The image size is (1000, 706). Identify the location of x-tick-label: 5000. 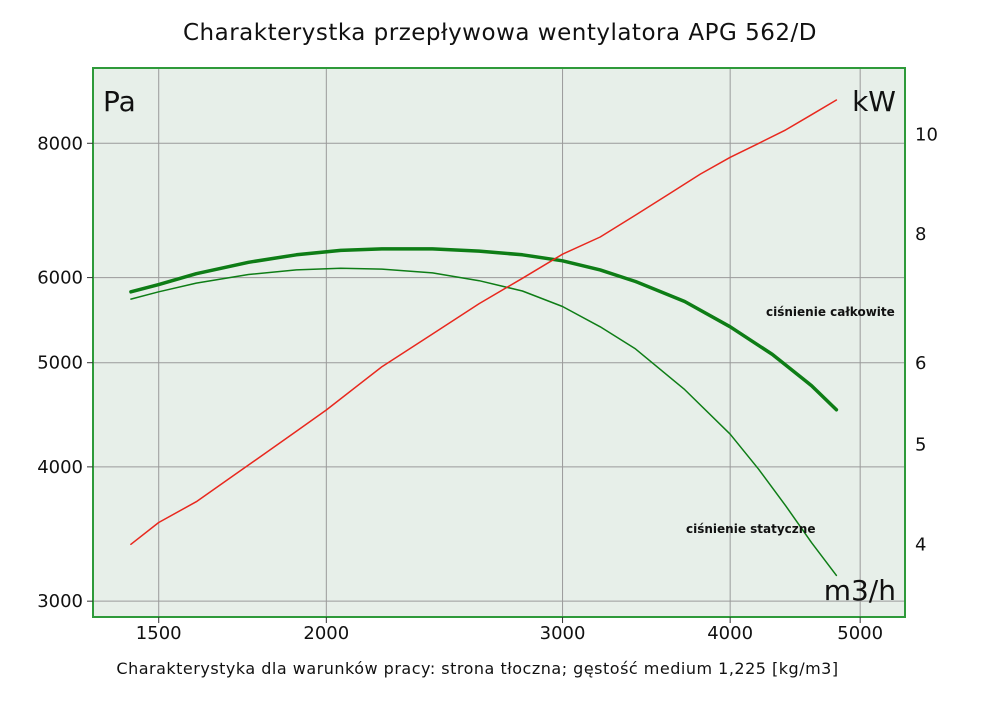
(860, 633).